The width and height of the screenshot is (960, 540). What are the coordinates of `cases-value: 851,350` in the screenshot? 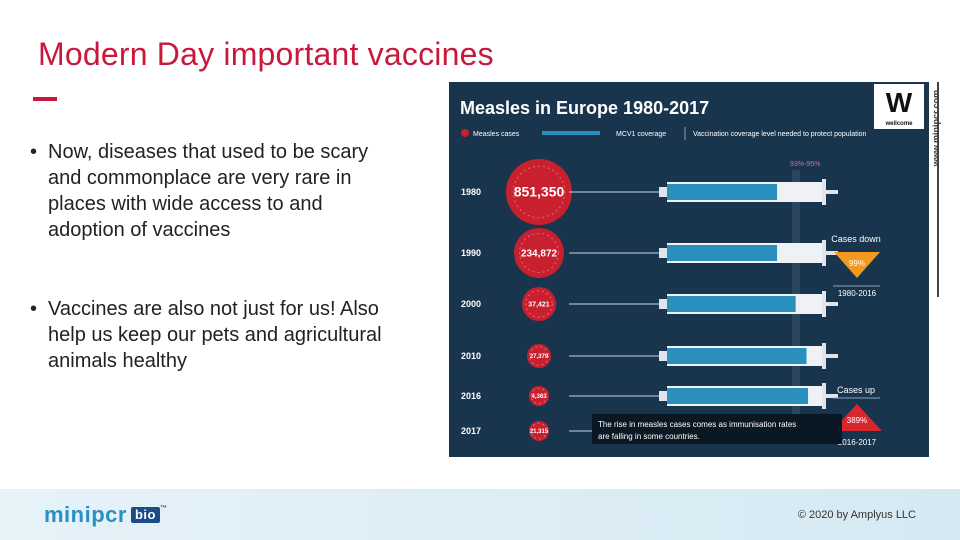 It's located at (539, 192).